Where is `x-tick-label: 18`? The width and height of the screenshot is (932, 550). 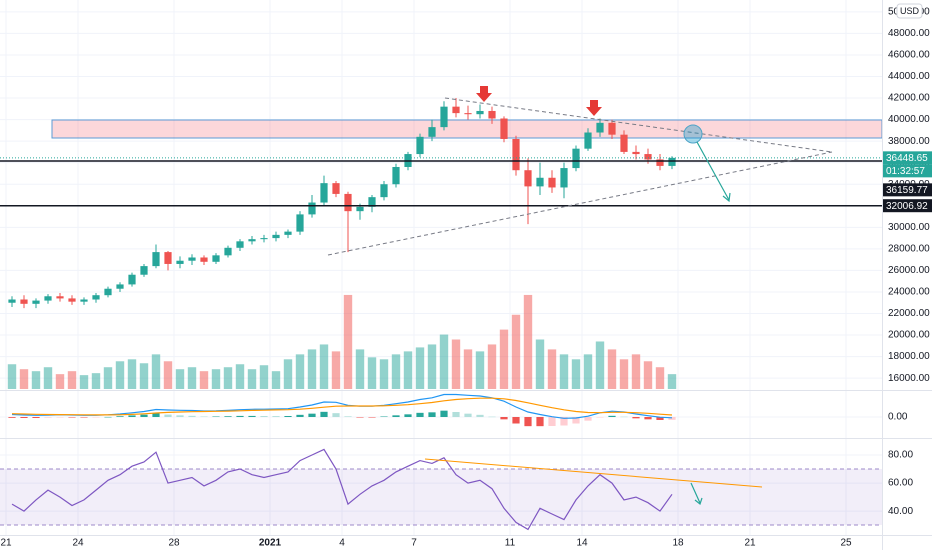
x-tick-label: 18 is located at coordinates (678, 543).